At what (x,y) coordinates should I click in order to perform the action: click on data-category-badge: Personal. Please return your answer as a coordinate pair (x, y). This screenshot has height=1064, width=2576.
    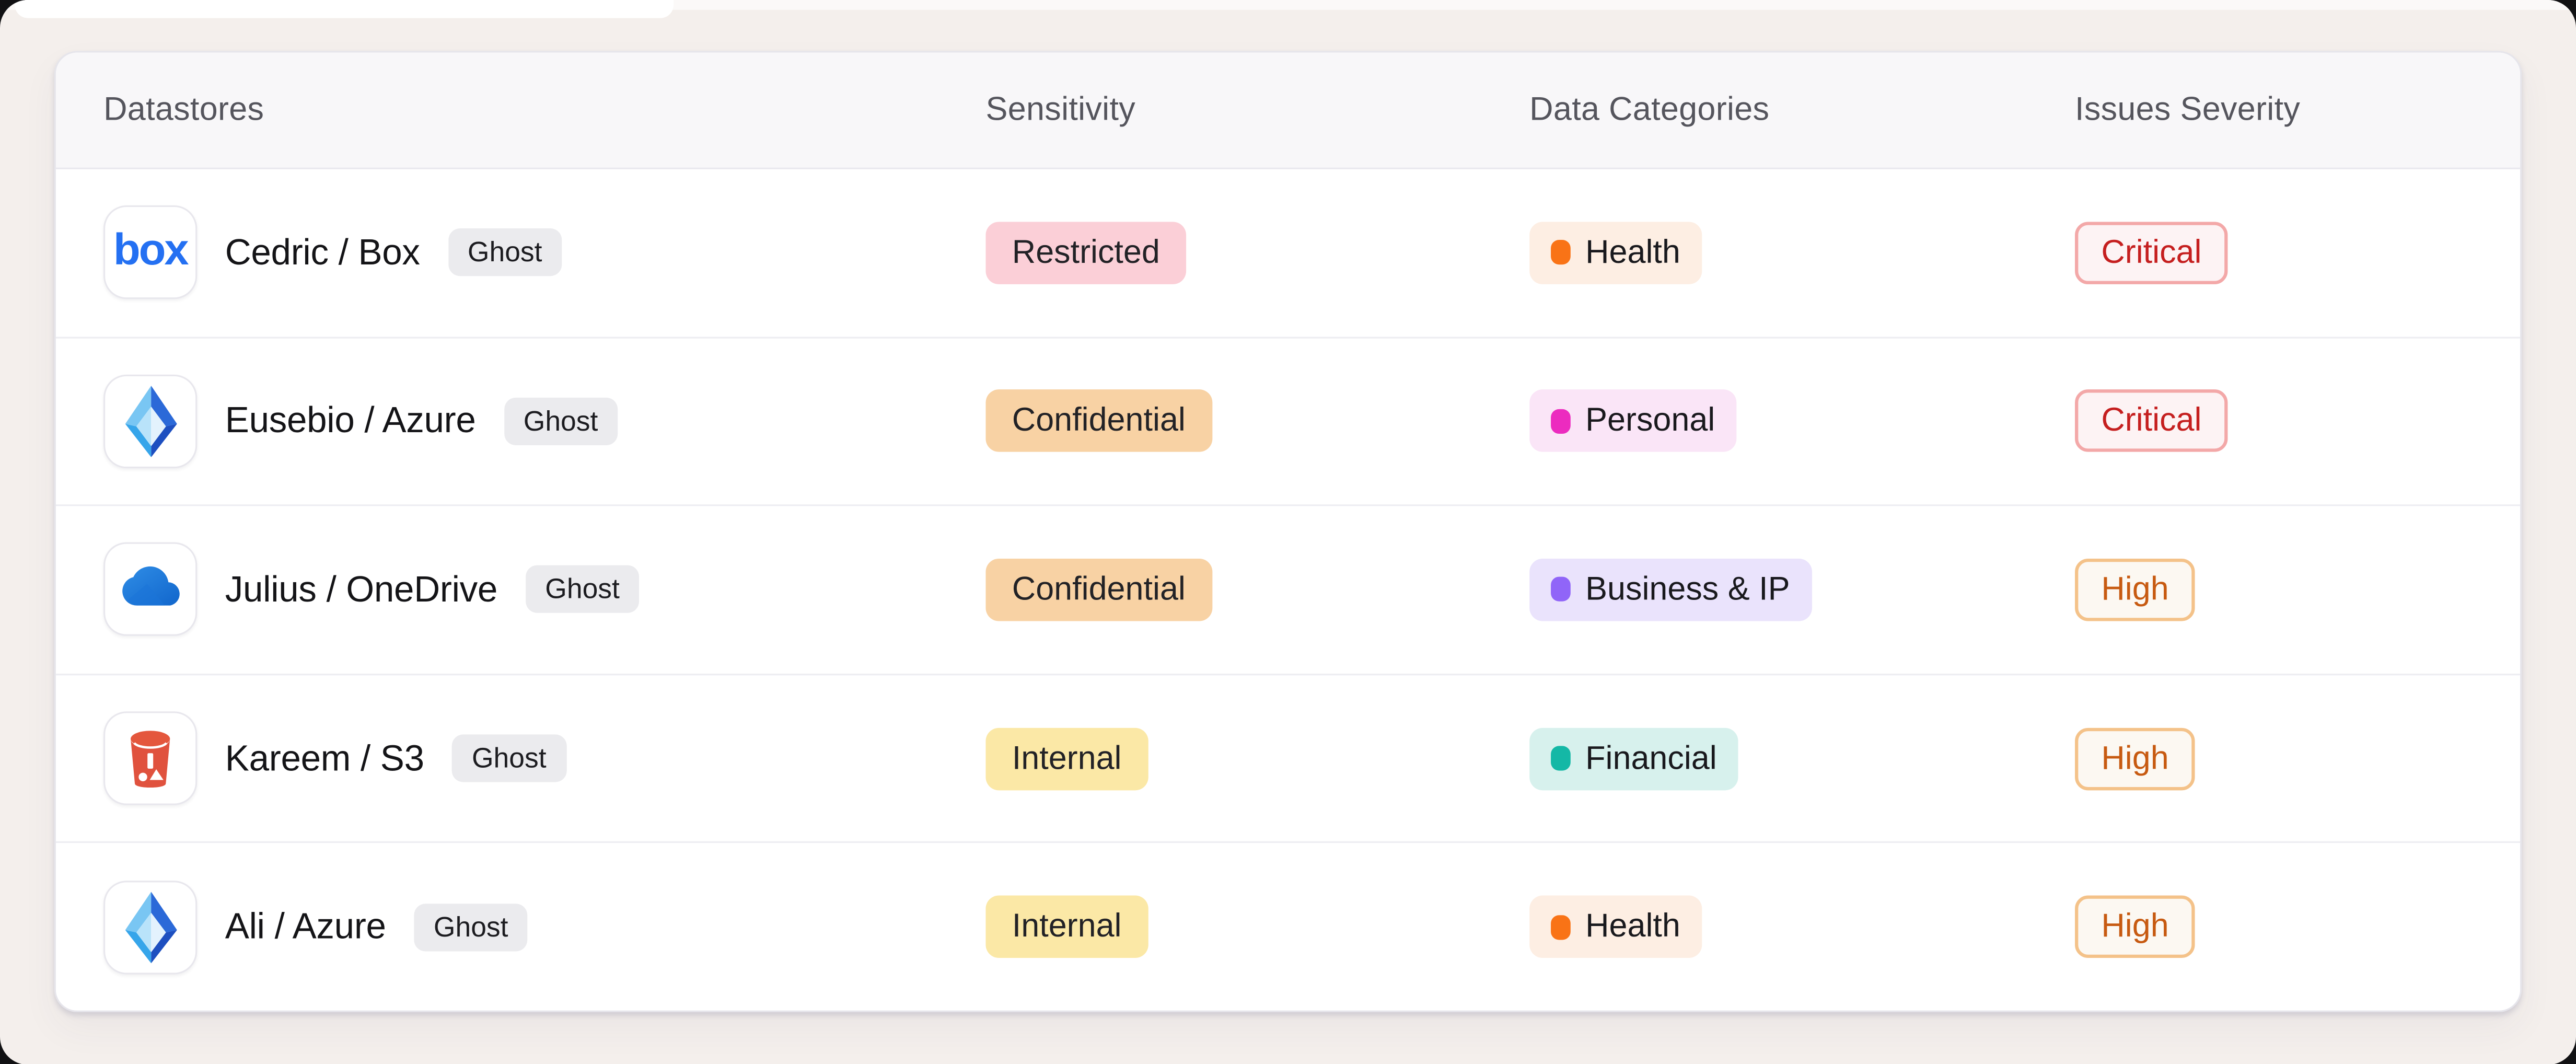
    Looking at the image, I should click on (1633, 421).